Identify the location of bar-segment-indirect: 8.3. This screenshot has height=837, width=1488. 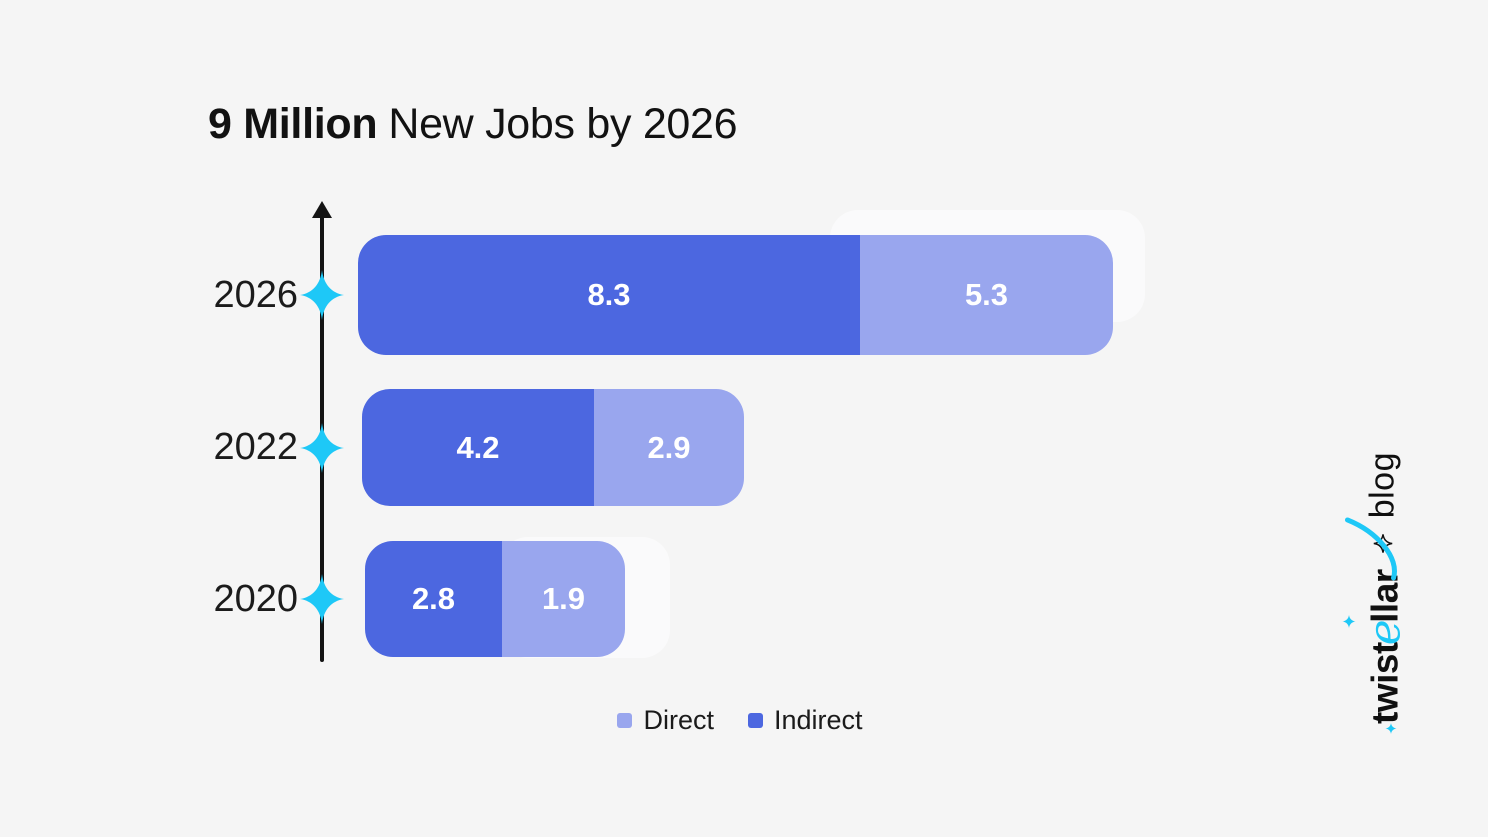
(609, 295).